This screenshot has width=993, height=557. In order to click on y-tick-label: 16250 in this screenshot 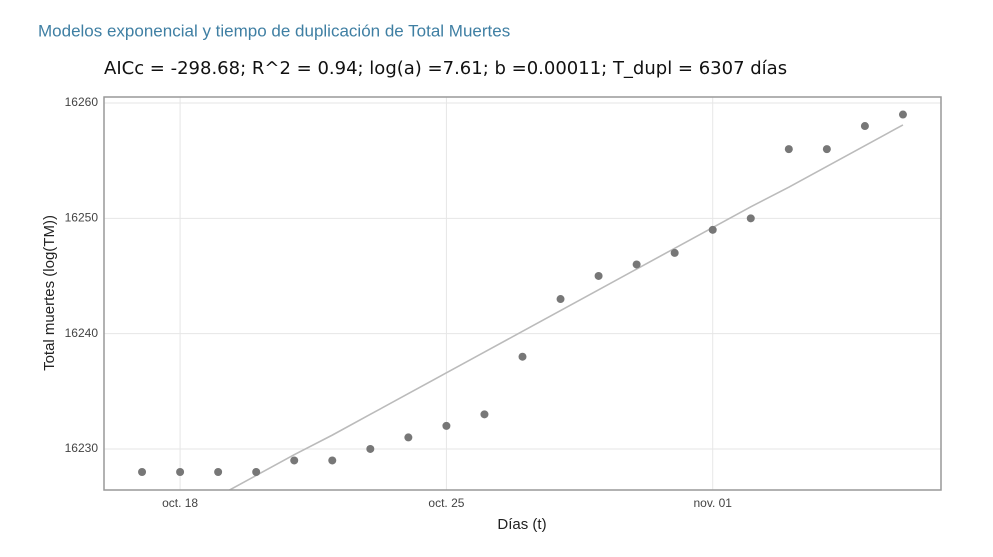, I will do `click(82, 217)`.